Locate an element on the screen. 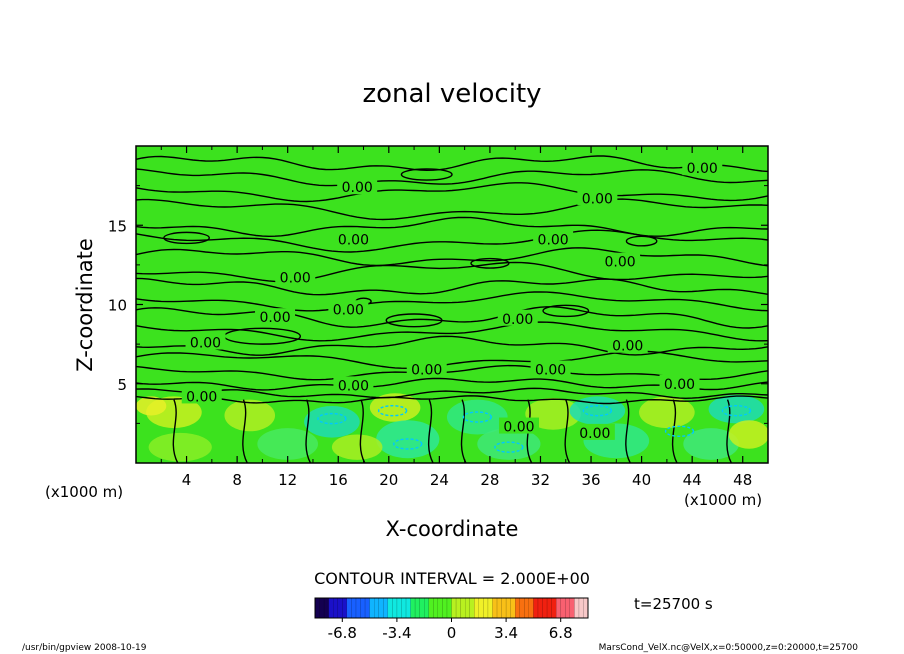 The image size is (904, 654). colorbar-tick-label: 0 is located at coordinates (452, 633).